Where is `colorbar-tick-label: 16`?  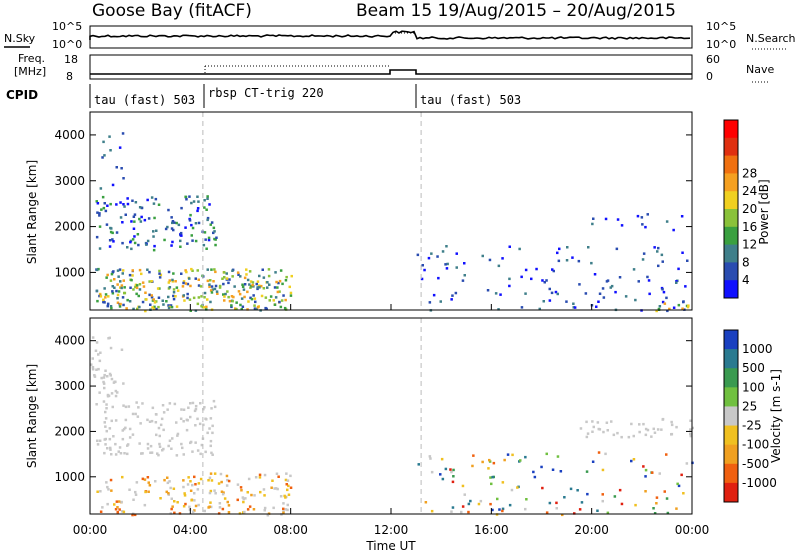
colorbar-tick-label: 16 is located at coordinates (749, 227).